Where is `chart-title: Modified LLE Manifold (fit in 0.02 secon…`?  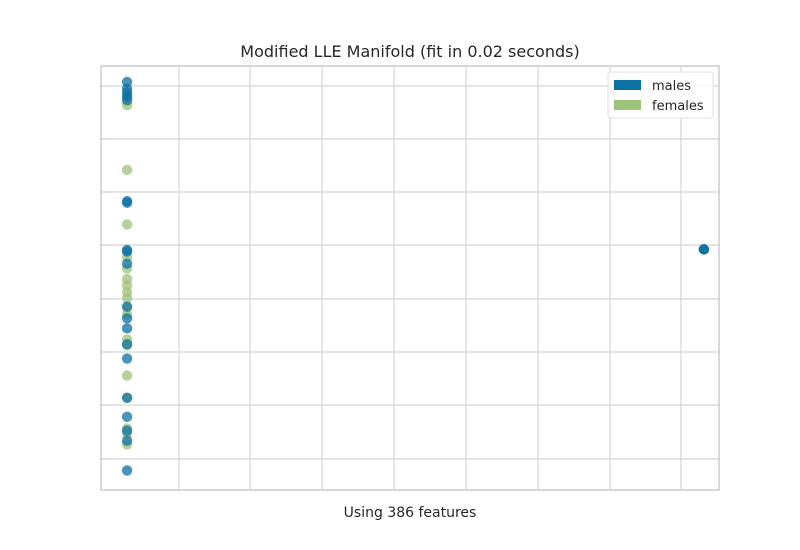 chart-title: Modified LLE Manifold (fit in 0.02 secon… is located at coordinates (409, 51).